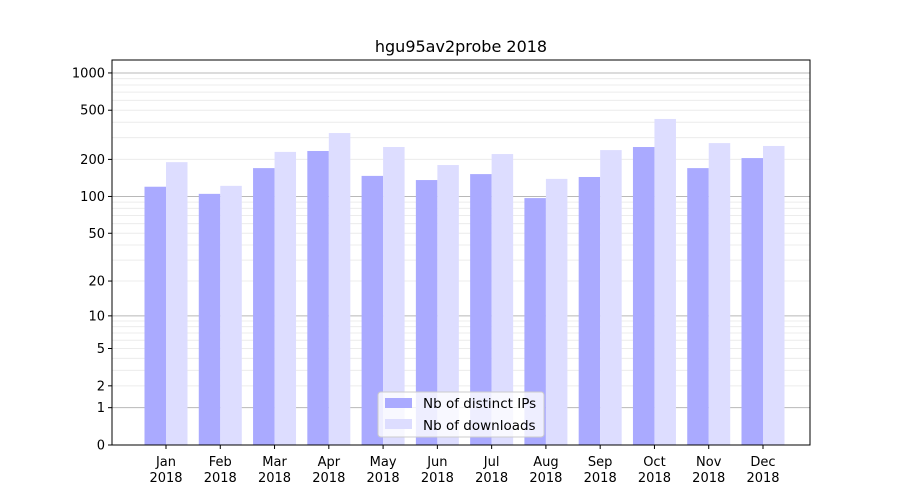 The image size is (900, 504). What do you see at coordinates (436, 462) in the screenshot?
I see `x-tick-label: Jun` at bounding box center [436, 462].